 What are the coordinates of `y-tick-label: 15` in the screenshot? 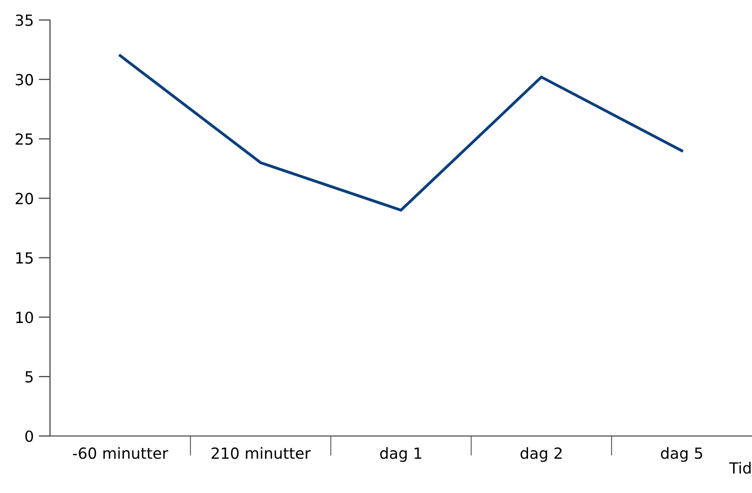 It's located at (24, 258).